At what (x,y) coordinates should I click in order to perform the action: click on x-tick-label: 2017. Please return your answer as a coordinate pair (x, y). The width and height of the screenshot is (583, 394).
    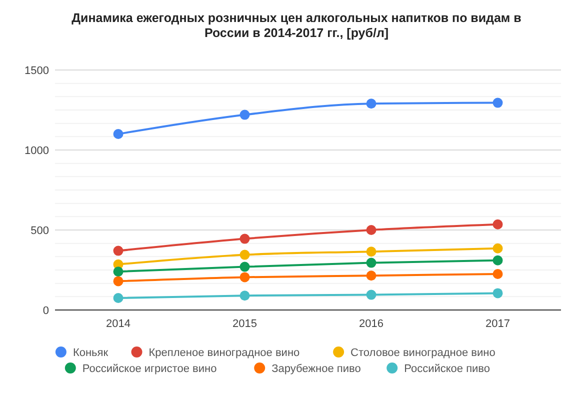
    Looking at the image, I should click on (498, 324).